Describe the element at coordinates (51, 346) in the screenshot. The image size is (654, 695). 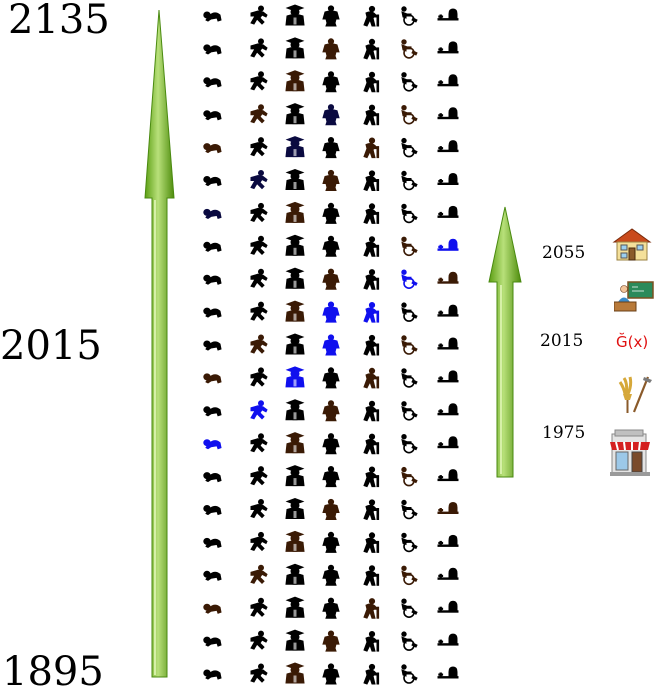
I see `timeline-year-middle: 2015` at that location.